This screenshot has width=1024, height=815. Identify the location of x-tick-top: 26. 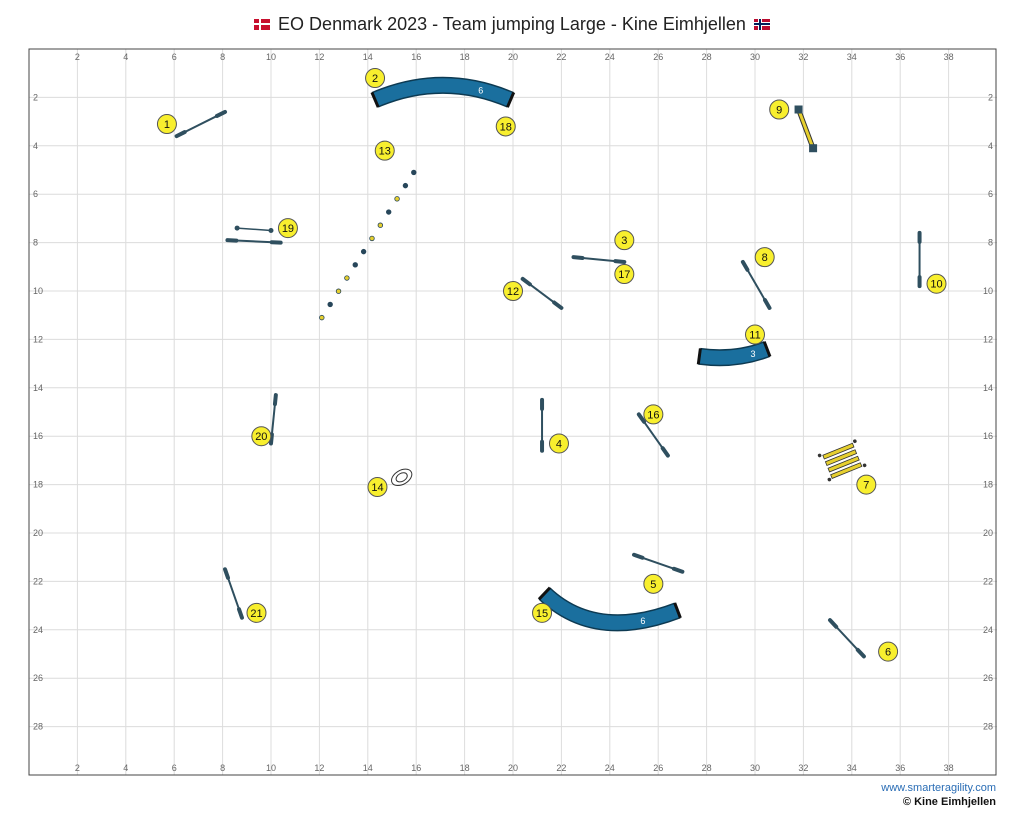
(658, 57).